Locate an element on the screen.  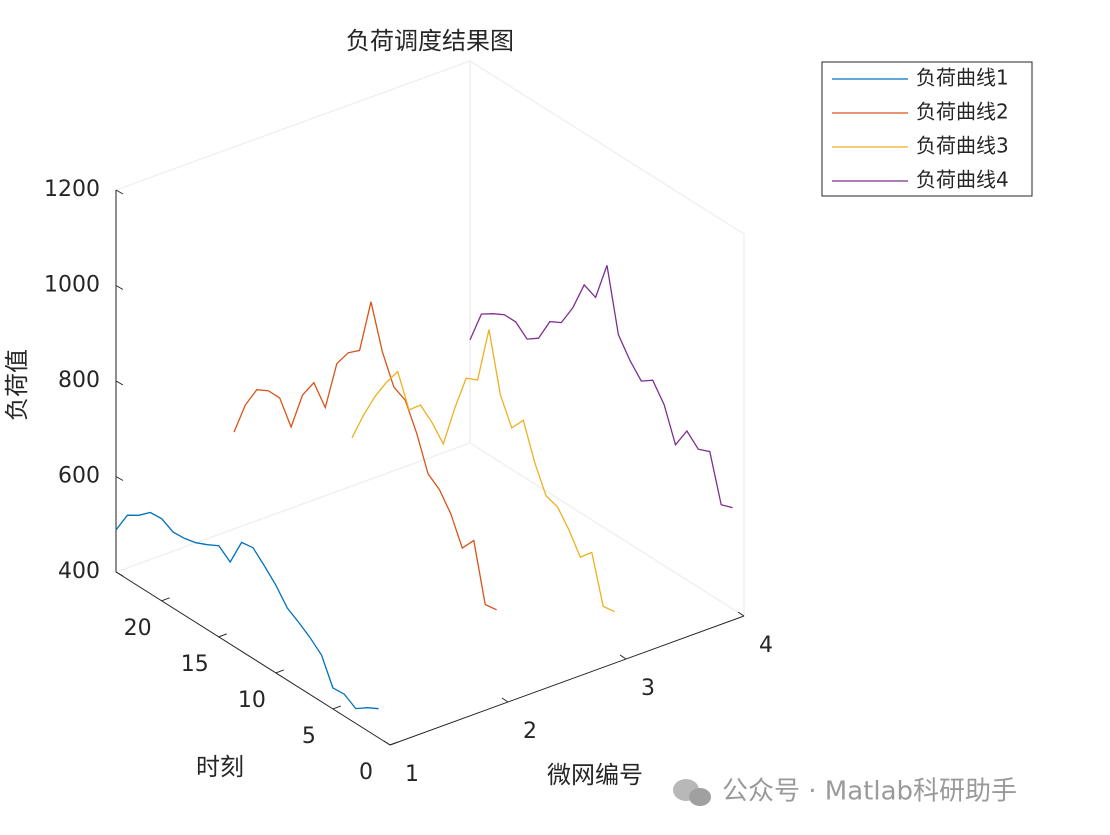
z-tick-label: 1200 is located at coordinates (72, 189).